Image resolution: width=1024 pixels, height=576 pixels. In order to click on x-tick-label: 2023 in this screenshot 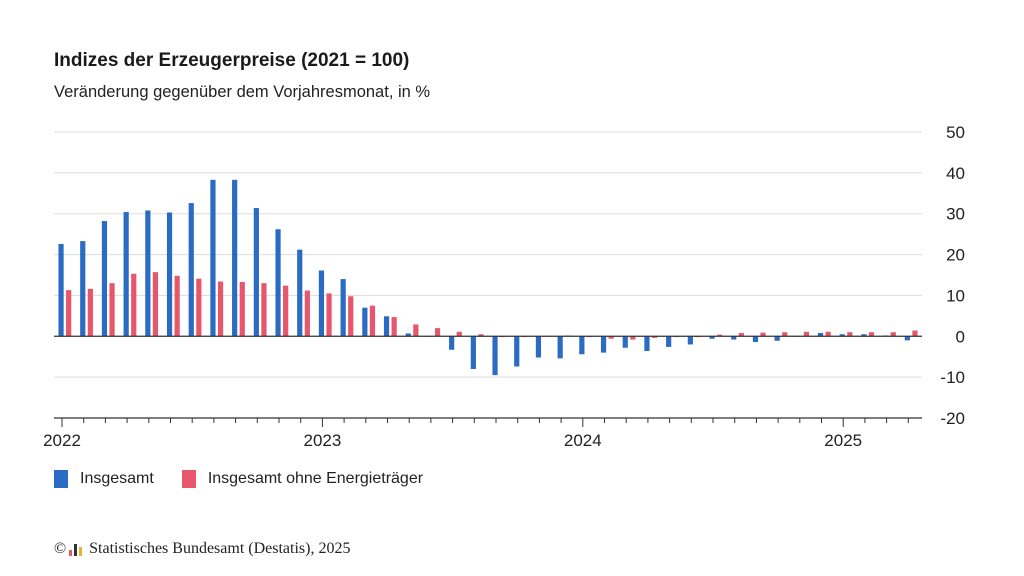, I will do `click(322, 440)`.